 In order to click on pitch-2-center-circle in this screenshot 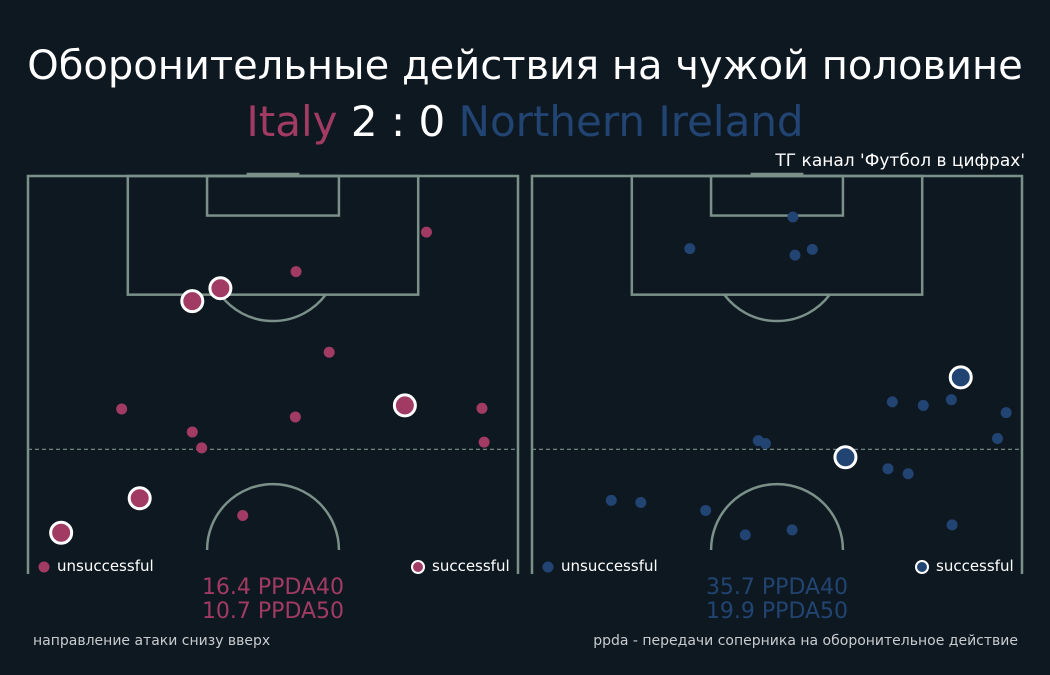, I will do `click(777, 516)`.